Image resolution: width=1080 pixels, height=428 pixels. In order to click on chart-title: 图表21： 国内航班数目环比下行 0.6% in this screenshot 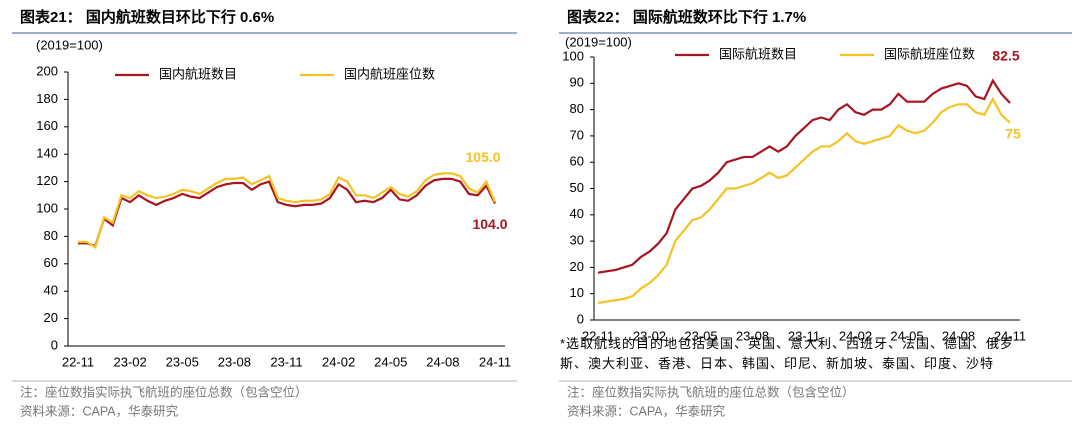, I will do `click(147, 17)`.